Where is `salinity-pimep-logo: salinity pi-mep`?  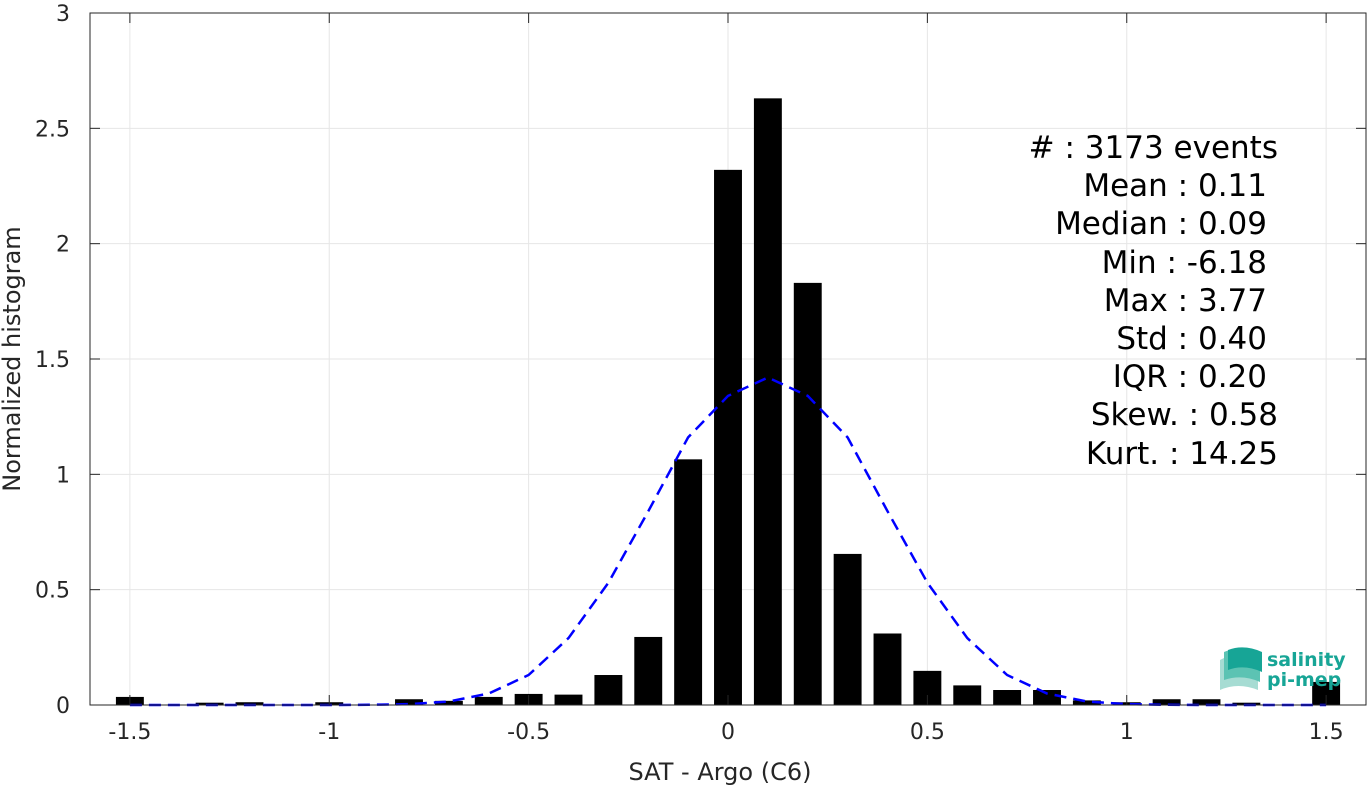 salinity-pimep-logo: salinity pi-mep is located at coordinates (1283, 669).